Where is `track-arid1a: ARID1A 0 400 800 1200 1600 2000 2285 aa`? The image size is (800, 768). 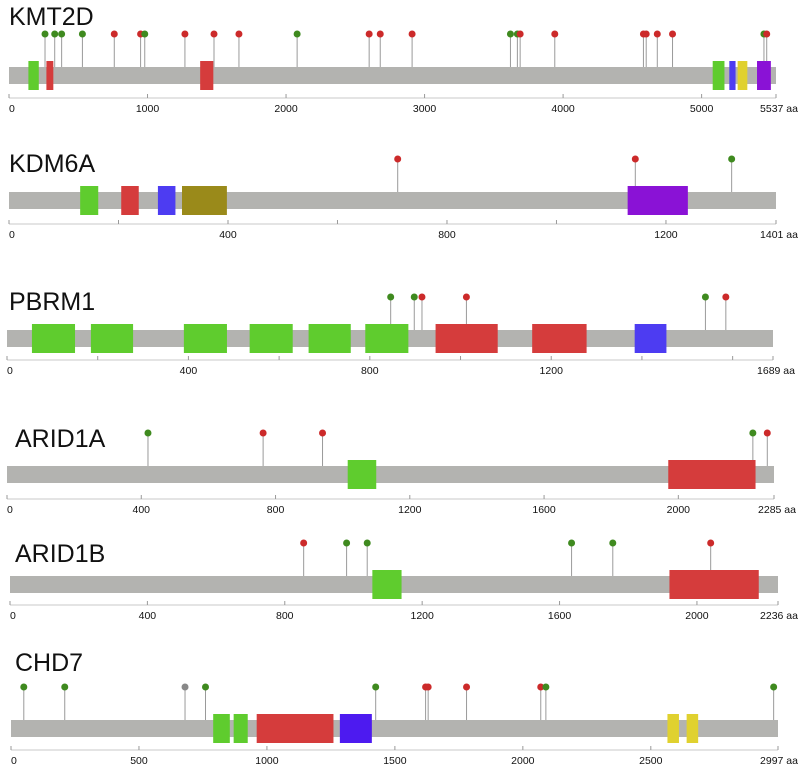
track-arid1a: ARID1A 0 400 800 1200 1600 2000 2285 aa is located at coordinates (401, 470).